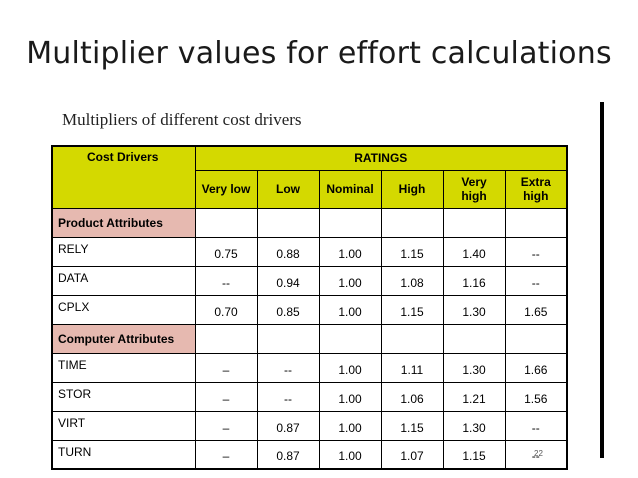 This screenshot has width=638, height=478. I want to click on table-row: TIME – -- 1.00 1.11 1.30 1.66, so click(309, 367).